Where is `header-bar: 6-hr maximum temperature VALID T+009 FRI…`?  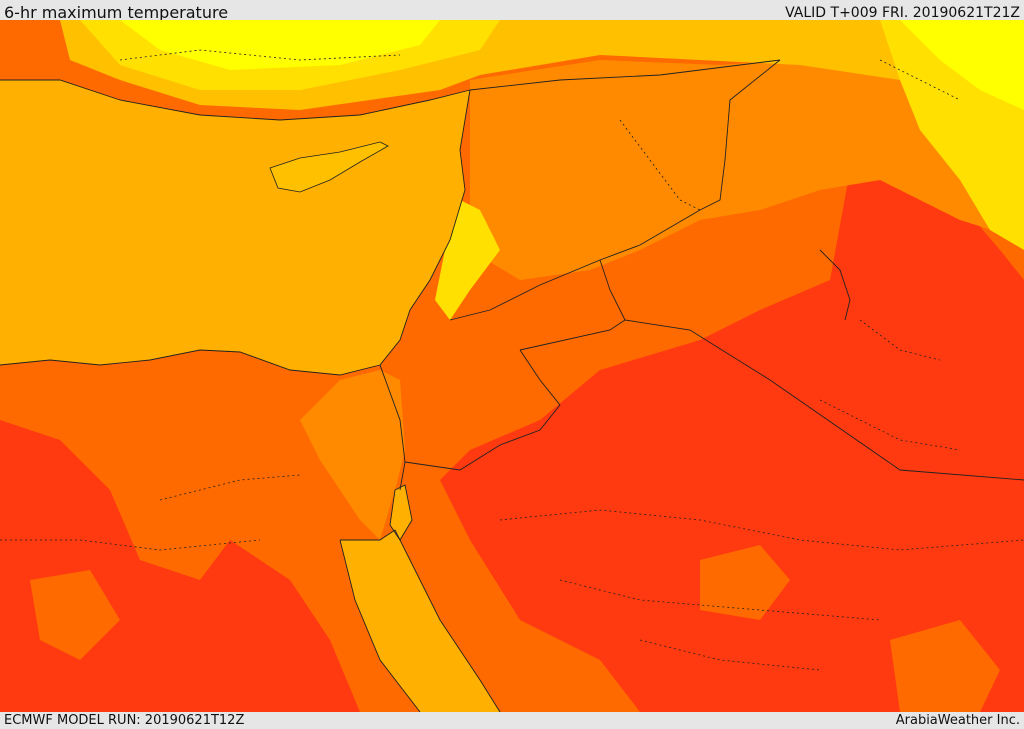
header-bar: 6-hr maximum temperature VALID T+009 FRI… is located at coordinates (512, 11).